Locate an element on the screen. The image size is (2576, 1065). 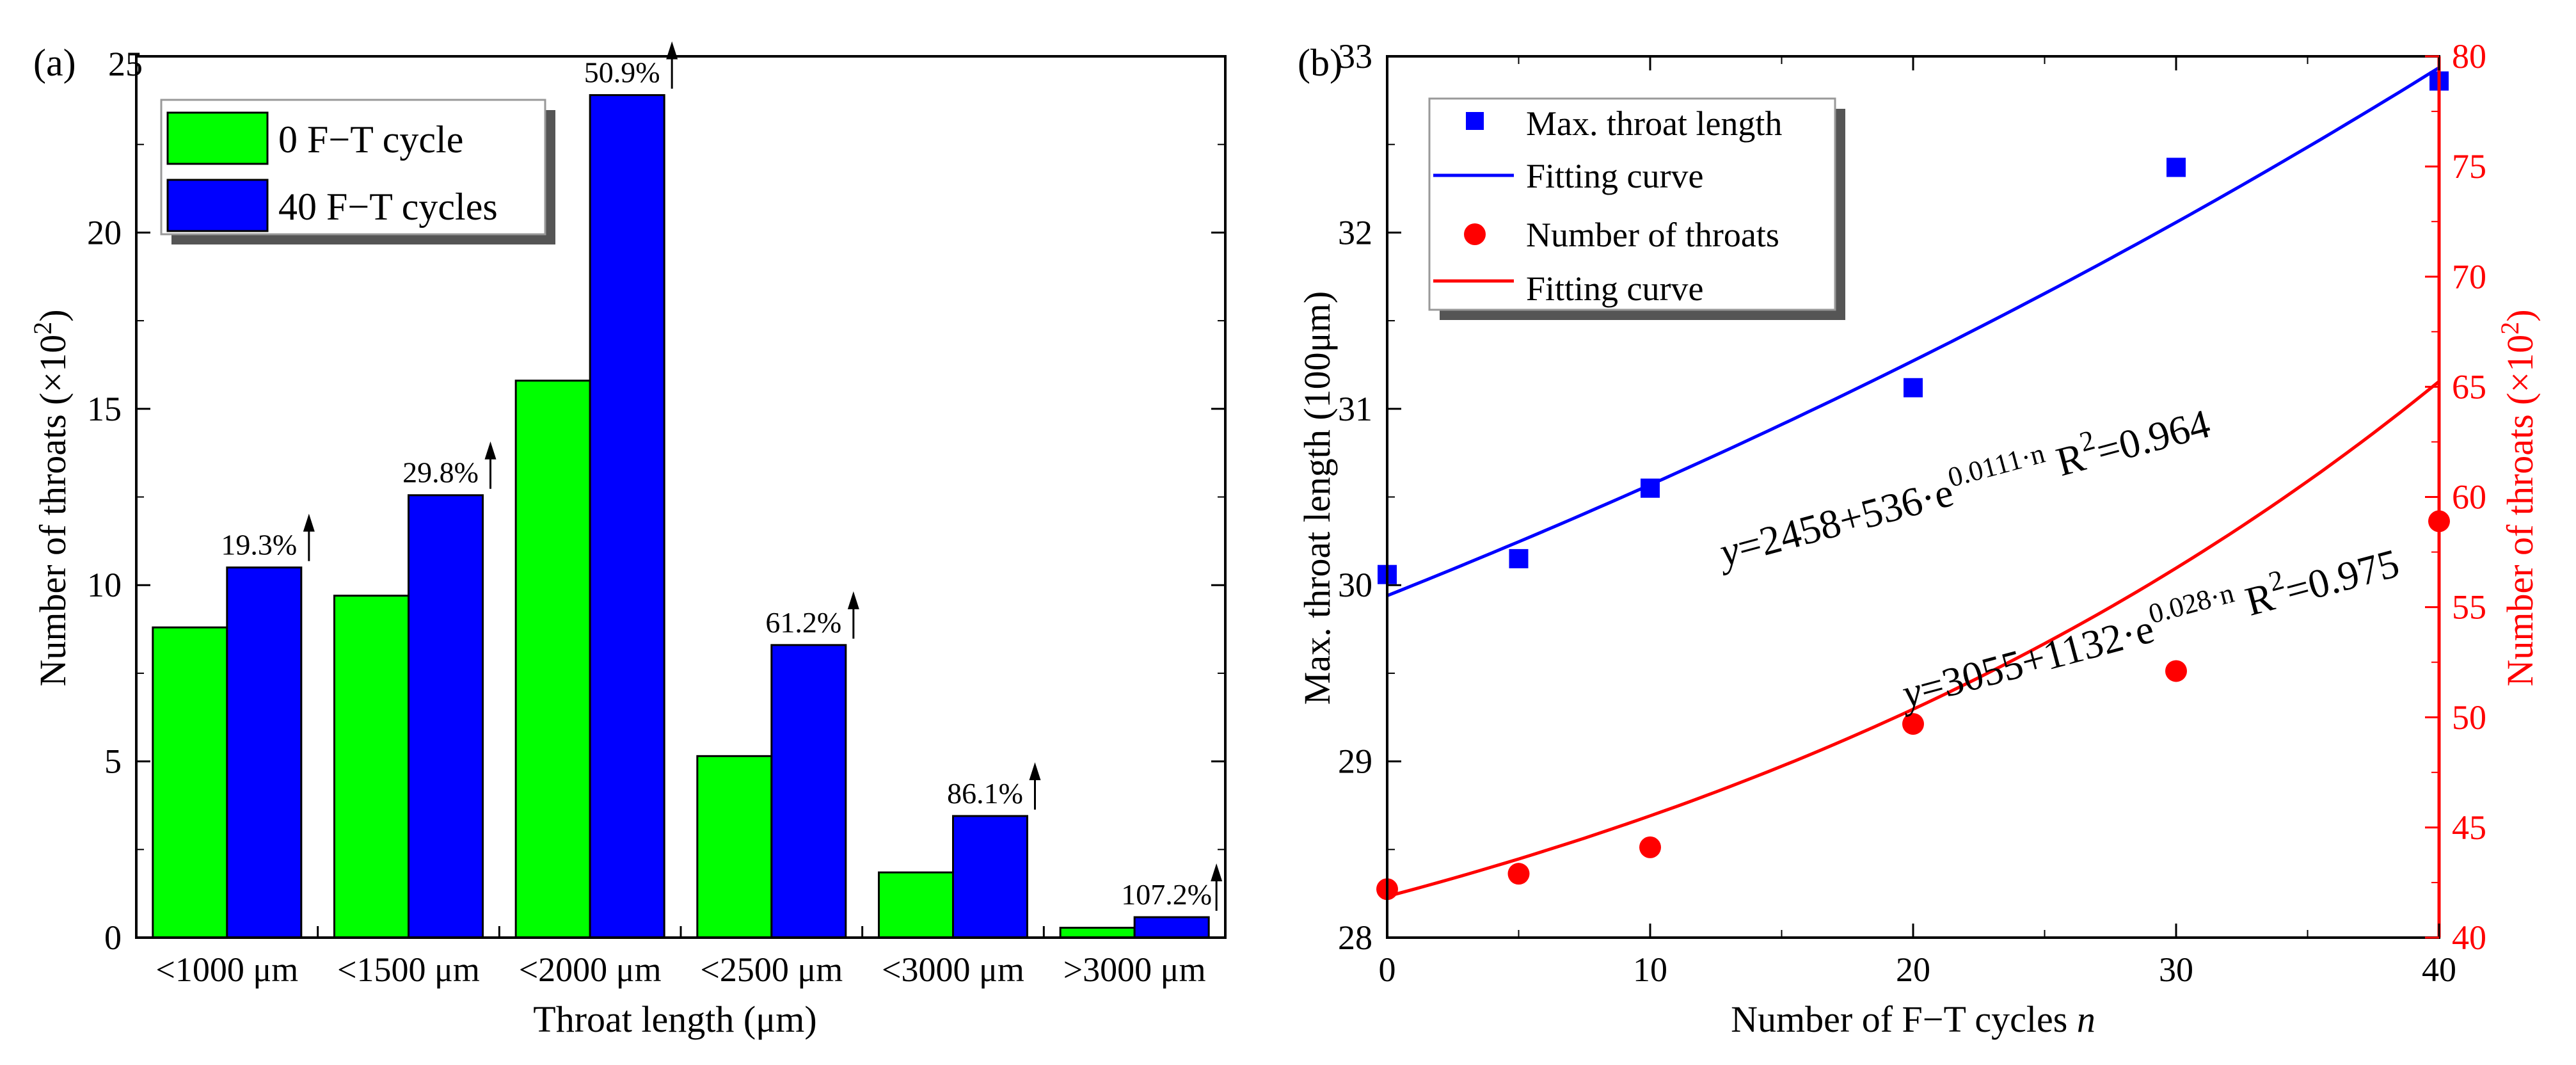
x-axis-title-b: Number of F−T cycles n is located at coordinates (1913, 1019).